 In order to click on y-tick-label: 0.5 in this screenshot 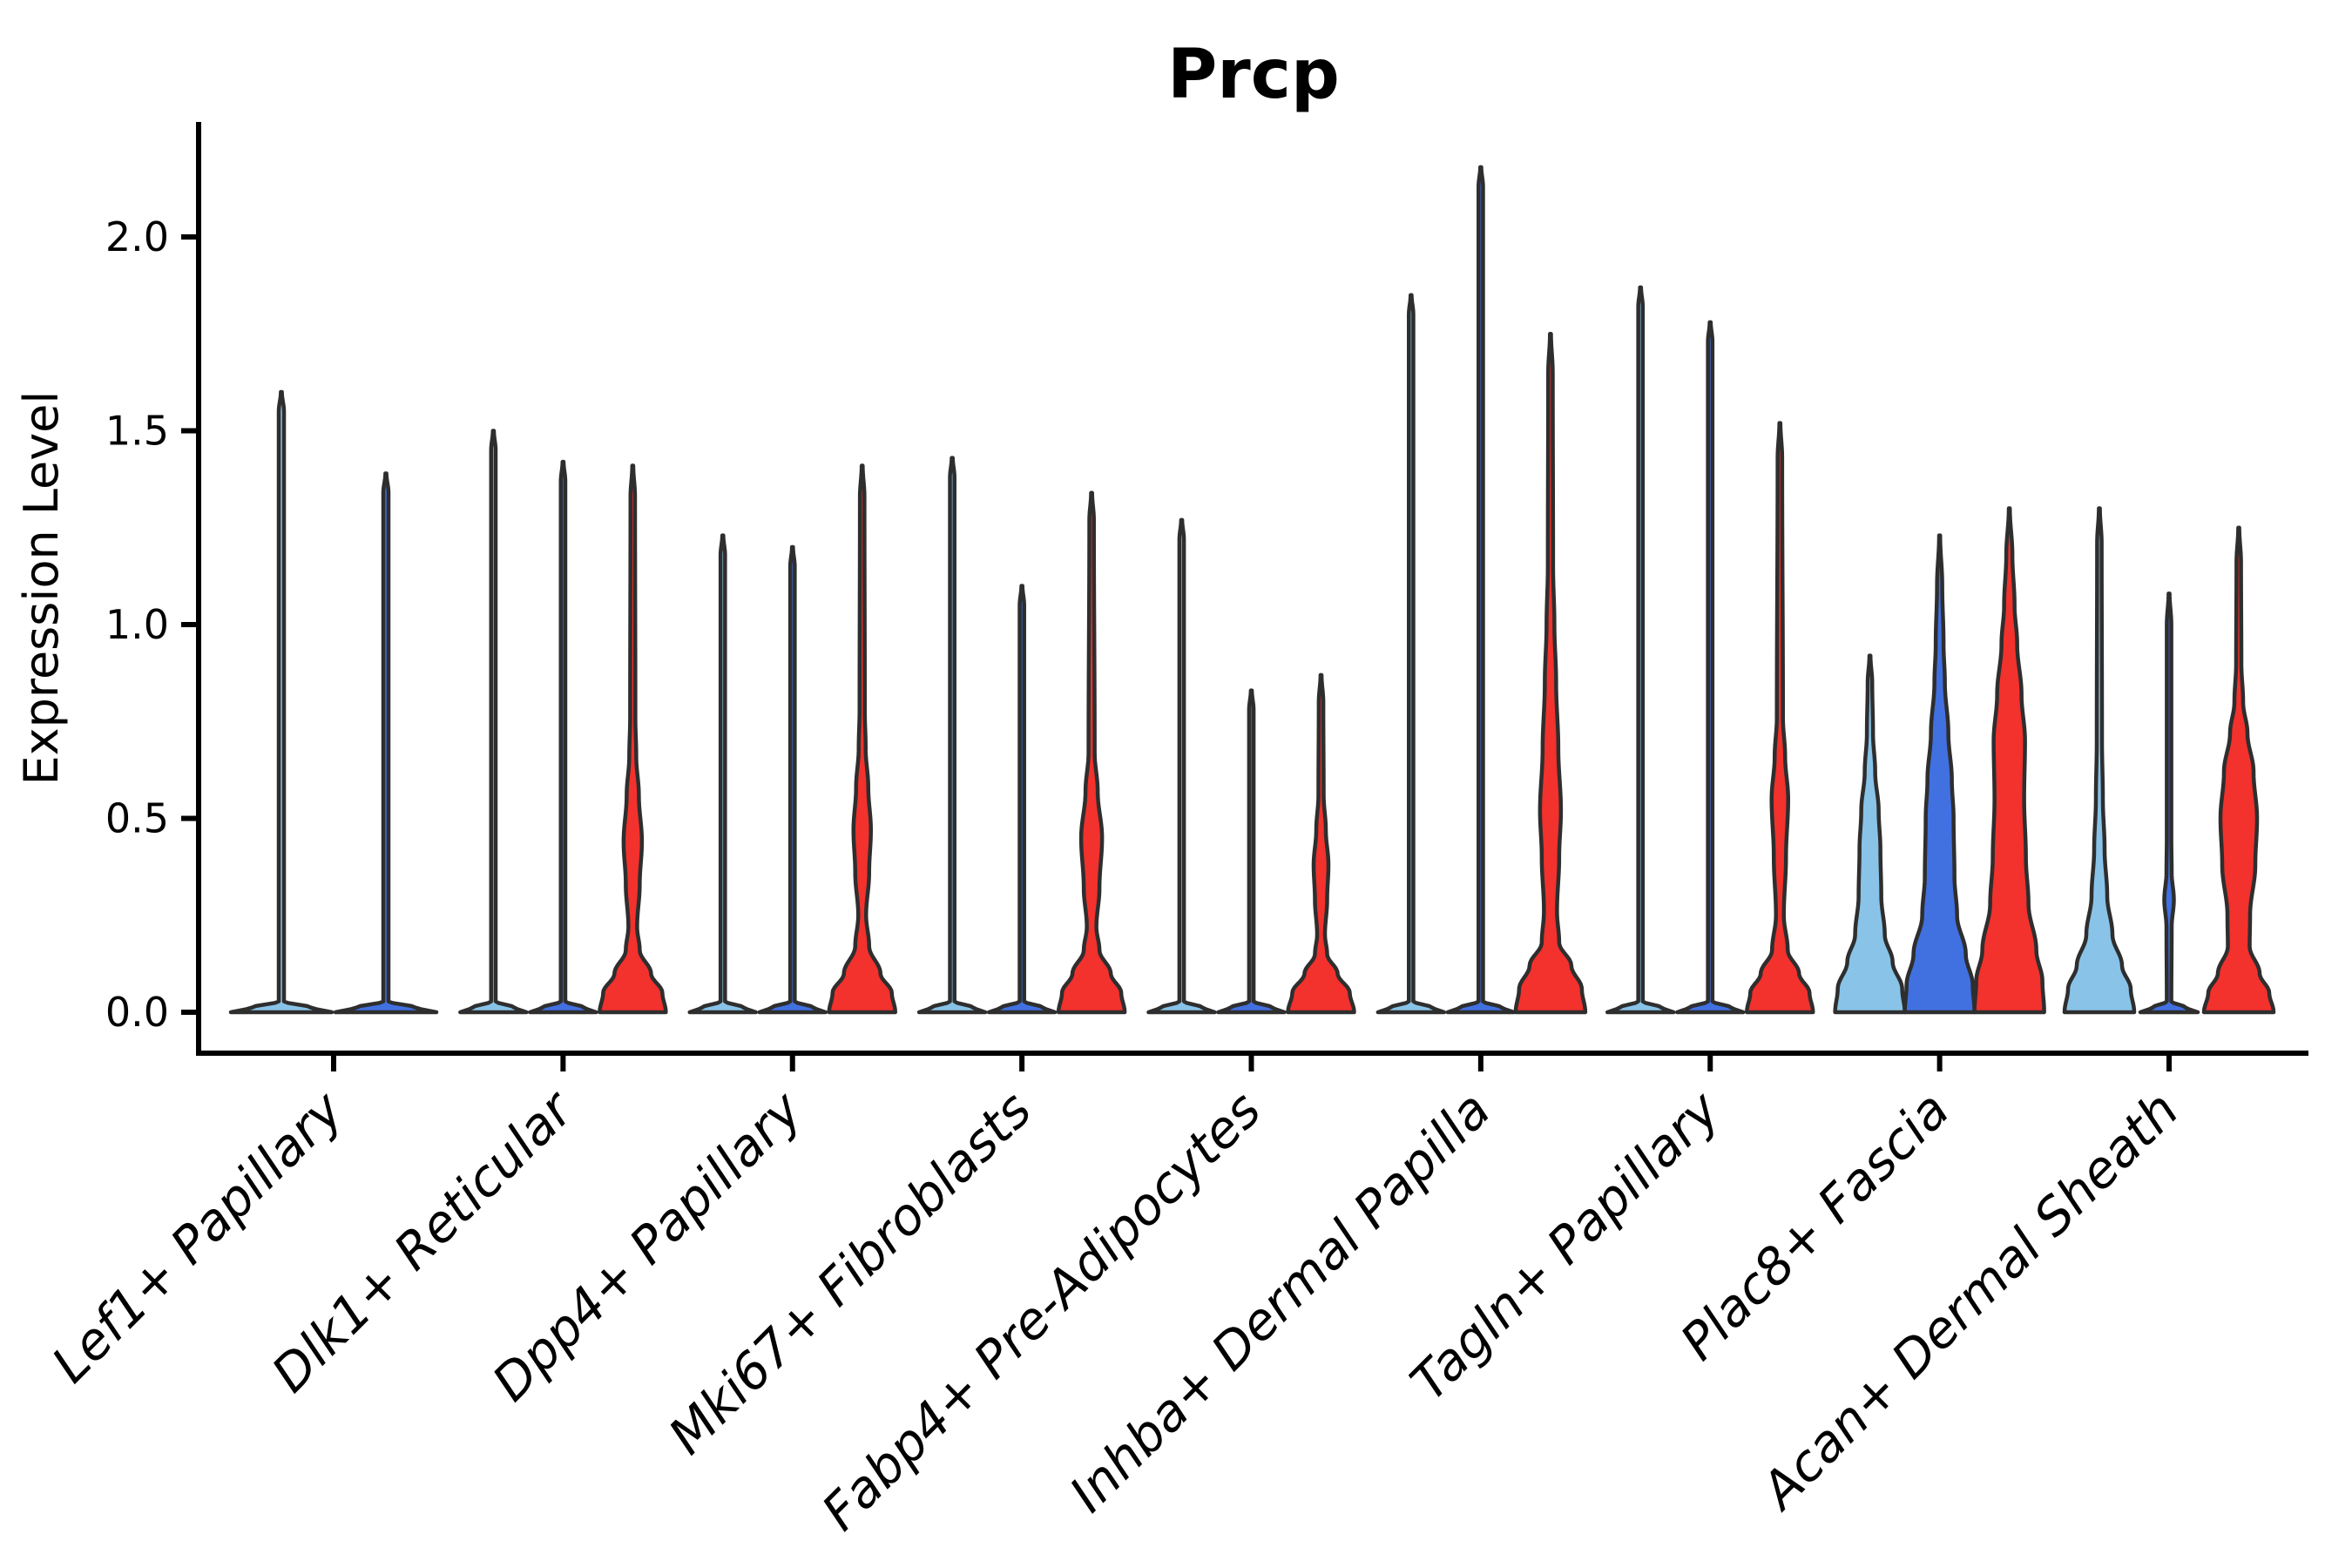, I will do `click(137, 818)`.